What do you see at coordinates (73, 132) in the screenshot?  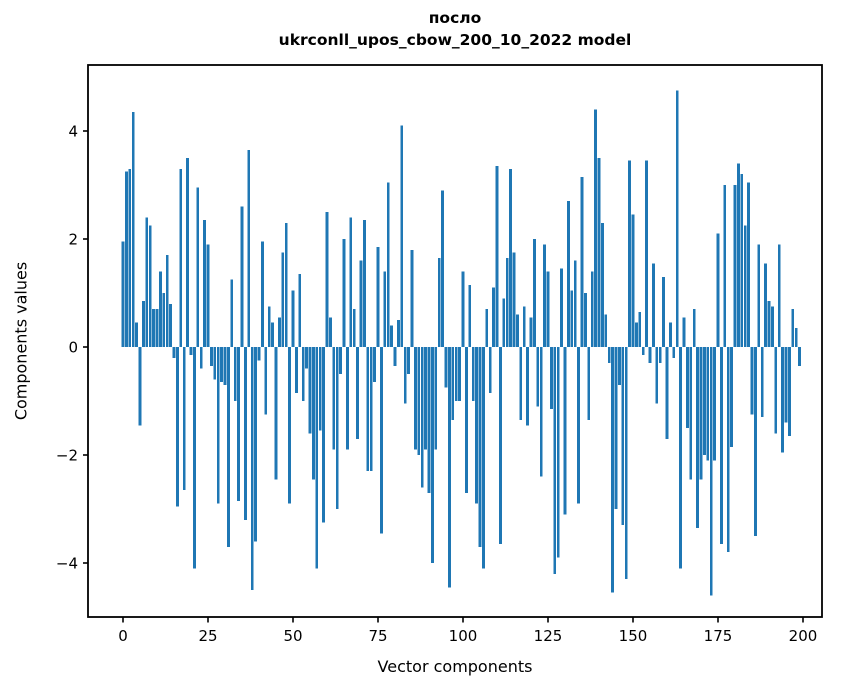 I see `y-tick-label: 4` at bounding box center [73, 132].